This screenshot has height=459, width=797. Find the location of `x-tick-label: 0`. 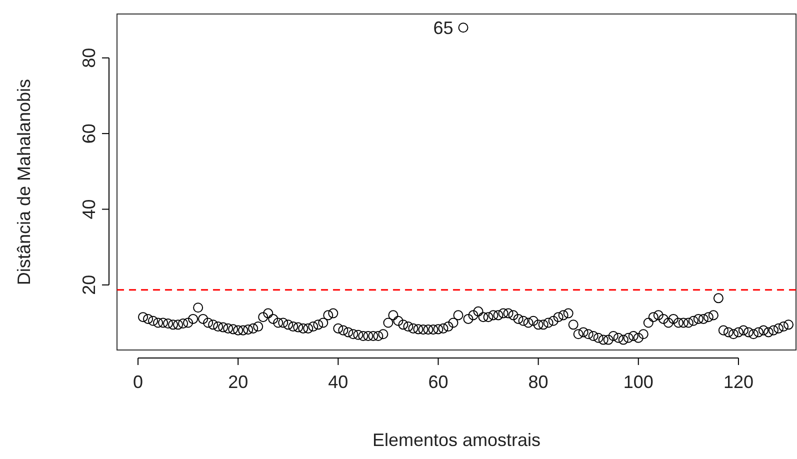

x-tick-label: 0 is located at coordinates (138, 382).